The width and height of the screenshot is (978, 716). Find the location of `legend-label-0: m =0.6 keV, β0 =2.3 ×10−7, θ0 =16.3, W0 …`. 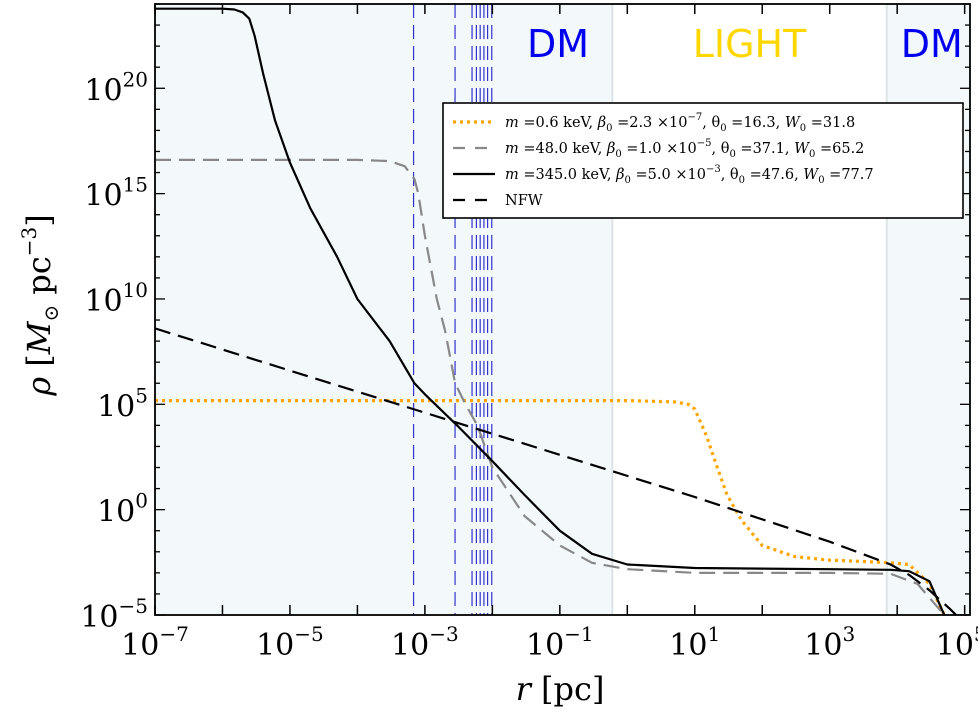

legend-label-0: m =0.6 keV, β0 =2.3 ×10−7, θ0 =16.3, W0 … is located at coordinates (680, 123).